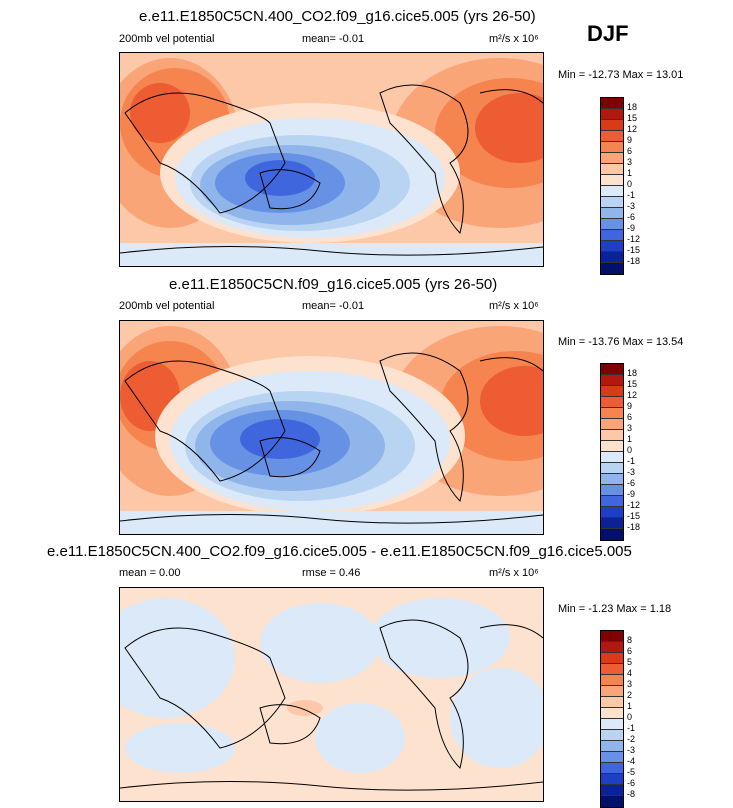 The image size is (733, 808). What do you see at coordinates (630, 673) in the screenshot?
I see `colorbar-label: 4` at bounding box center [630, 673].